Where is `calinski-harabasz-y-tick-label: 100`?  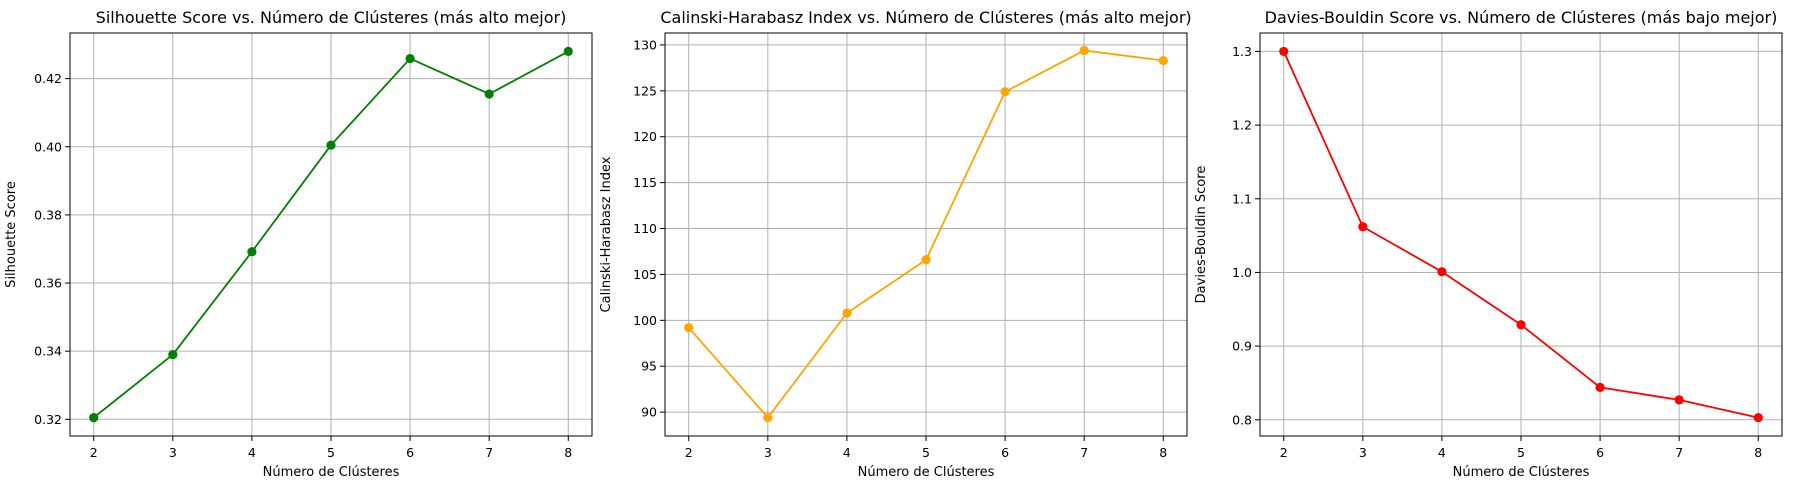
calinski-harabasz-y-tick-label: 100 is located at coordinates (645, 320).